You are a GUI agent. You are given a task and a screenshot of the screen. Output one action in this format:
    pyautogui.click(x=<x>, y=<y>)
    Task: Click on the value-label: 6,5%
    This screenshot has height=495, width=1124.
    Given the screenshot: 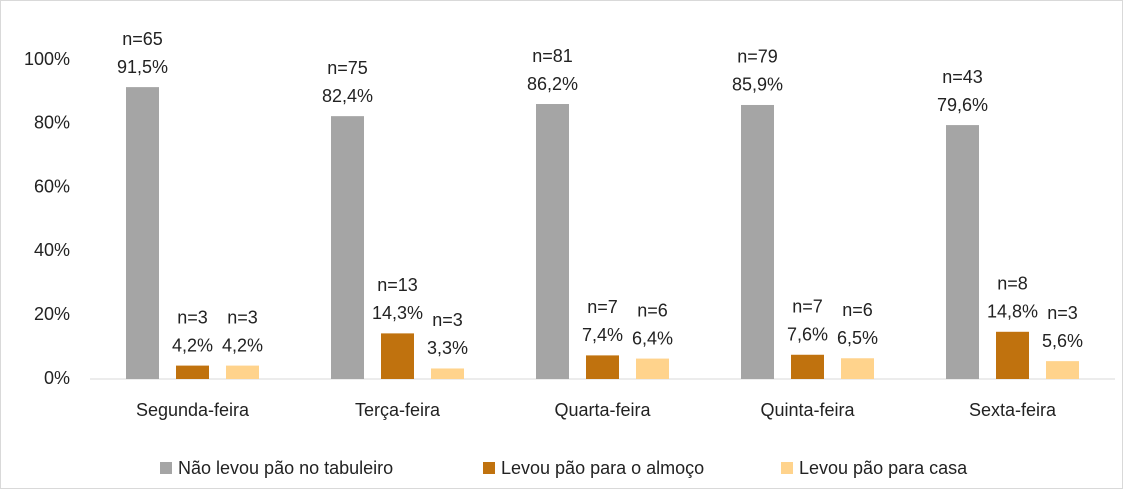 What is the action you would take?
    pyautogui.click(x=857, y=338)
    